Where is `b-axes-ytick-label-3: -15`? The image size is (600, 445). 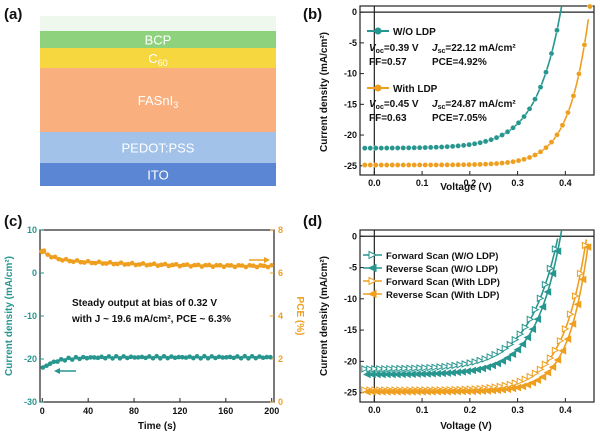 b-axes-ytick-label-3: -15 is located at coordinates (350, 104).